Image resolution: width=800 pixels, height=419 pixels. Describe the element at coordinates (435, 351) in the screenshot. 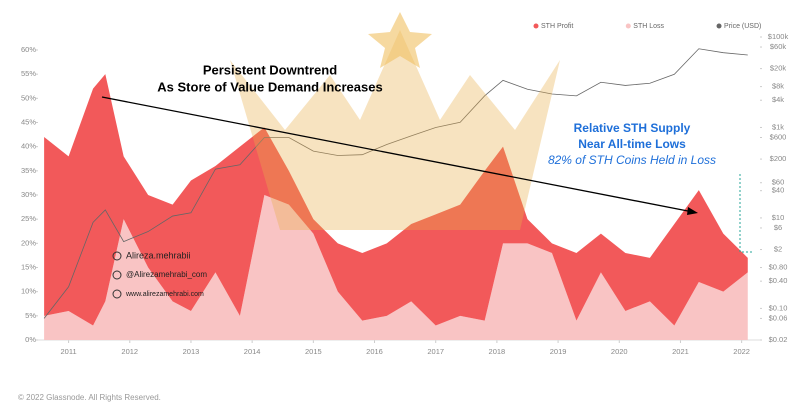

I see `x-tick-label: 2017` at that location.